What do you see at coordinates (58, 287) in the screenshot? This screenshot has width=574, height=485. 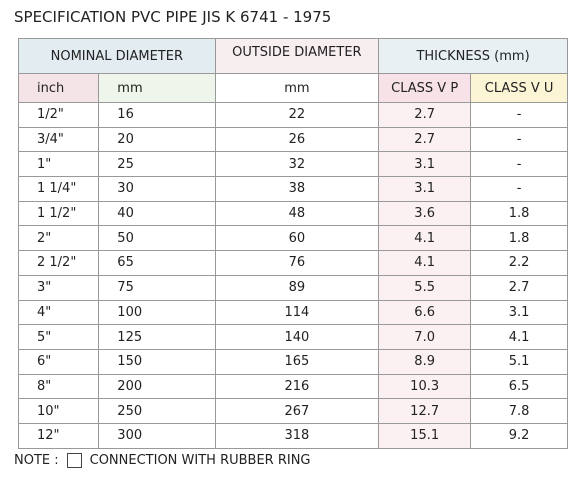 I see `table-cell: 3"` at bounding box center [58, 287].